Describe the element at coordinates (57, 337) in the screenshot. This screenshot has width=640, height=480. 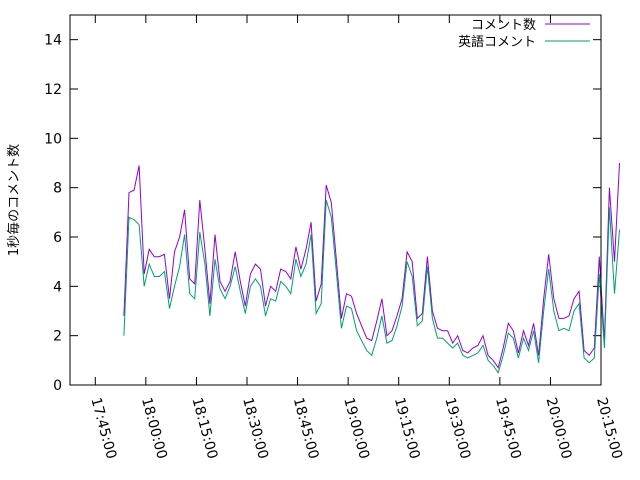
I see `y-tick-label: 2` at that location.